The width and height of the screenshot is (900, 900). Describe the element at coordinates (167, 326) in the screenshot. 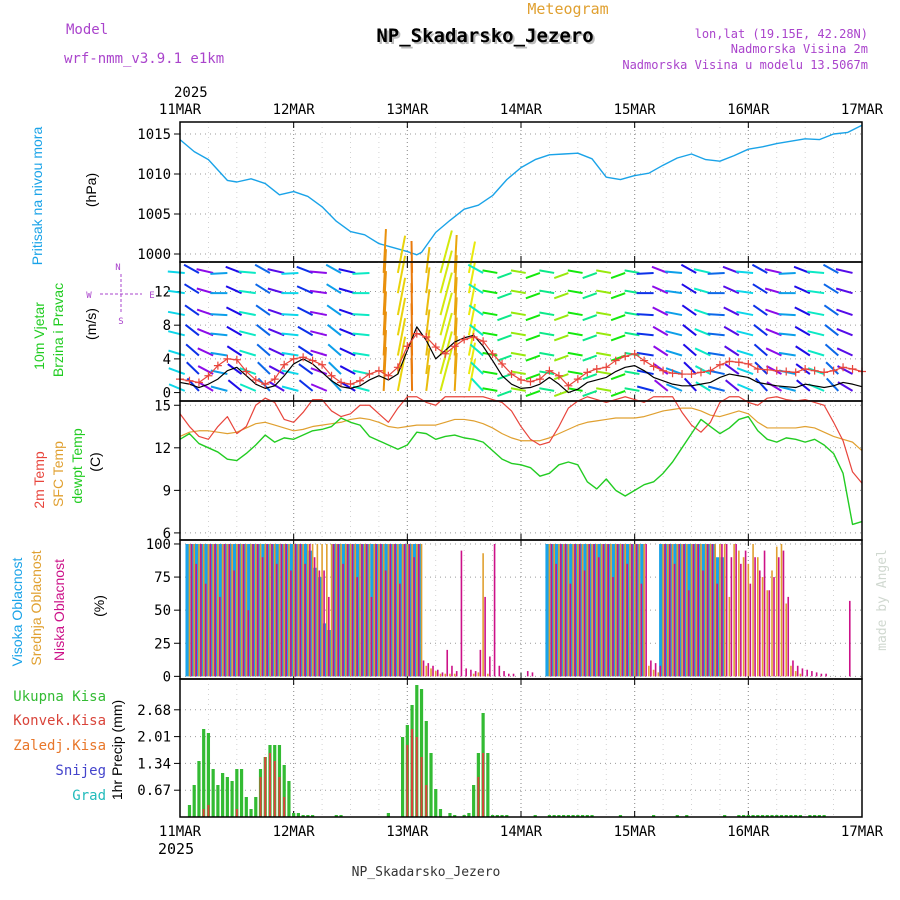

I see `y-tick-label: 8` at that location.